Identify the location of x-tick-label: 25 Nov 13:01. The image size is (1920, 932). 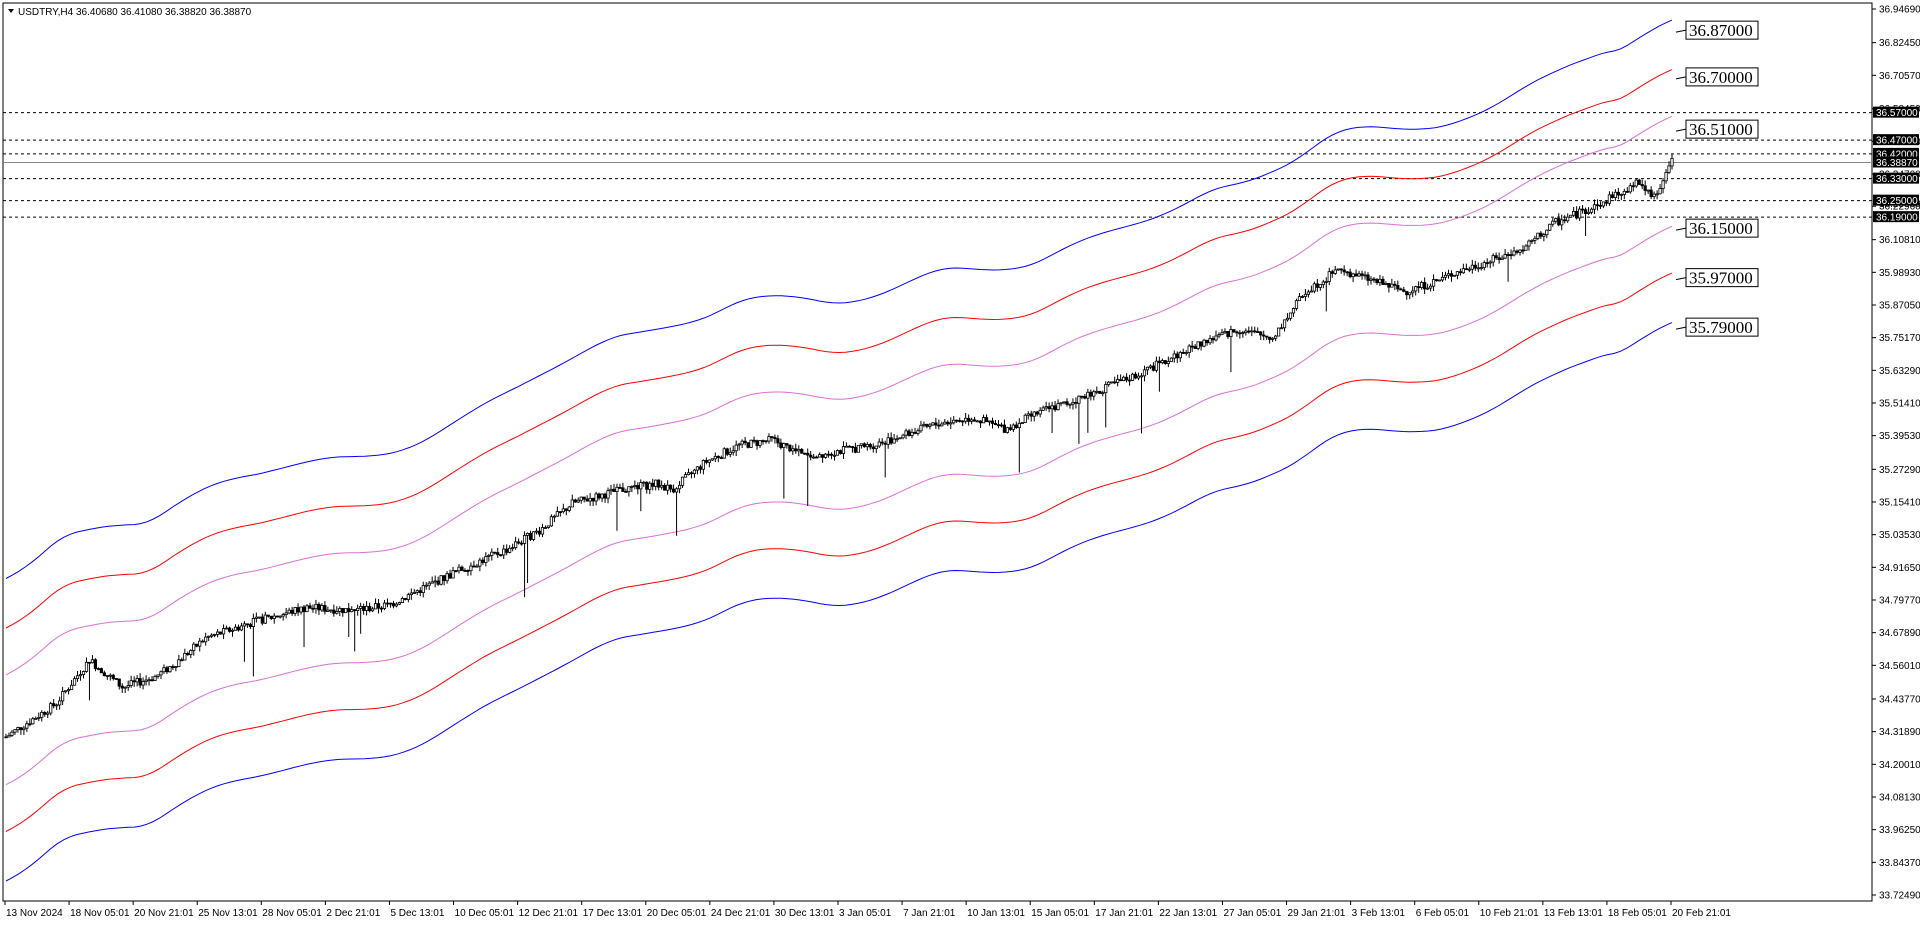
(228, 913).